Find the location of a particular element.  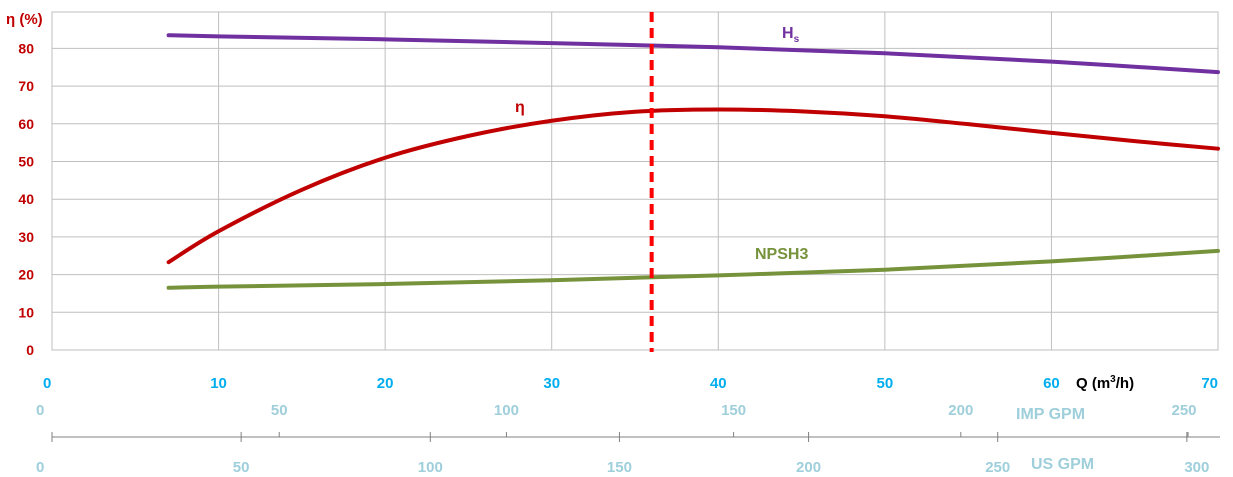

series-line-npsh3 is located at coordinates (693, 269).